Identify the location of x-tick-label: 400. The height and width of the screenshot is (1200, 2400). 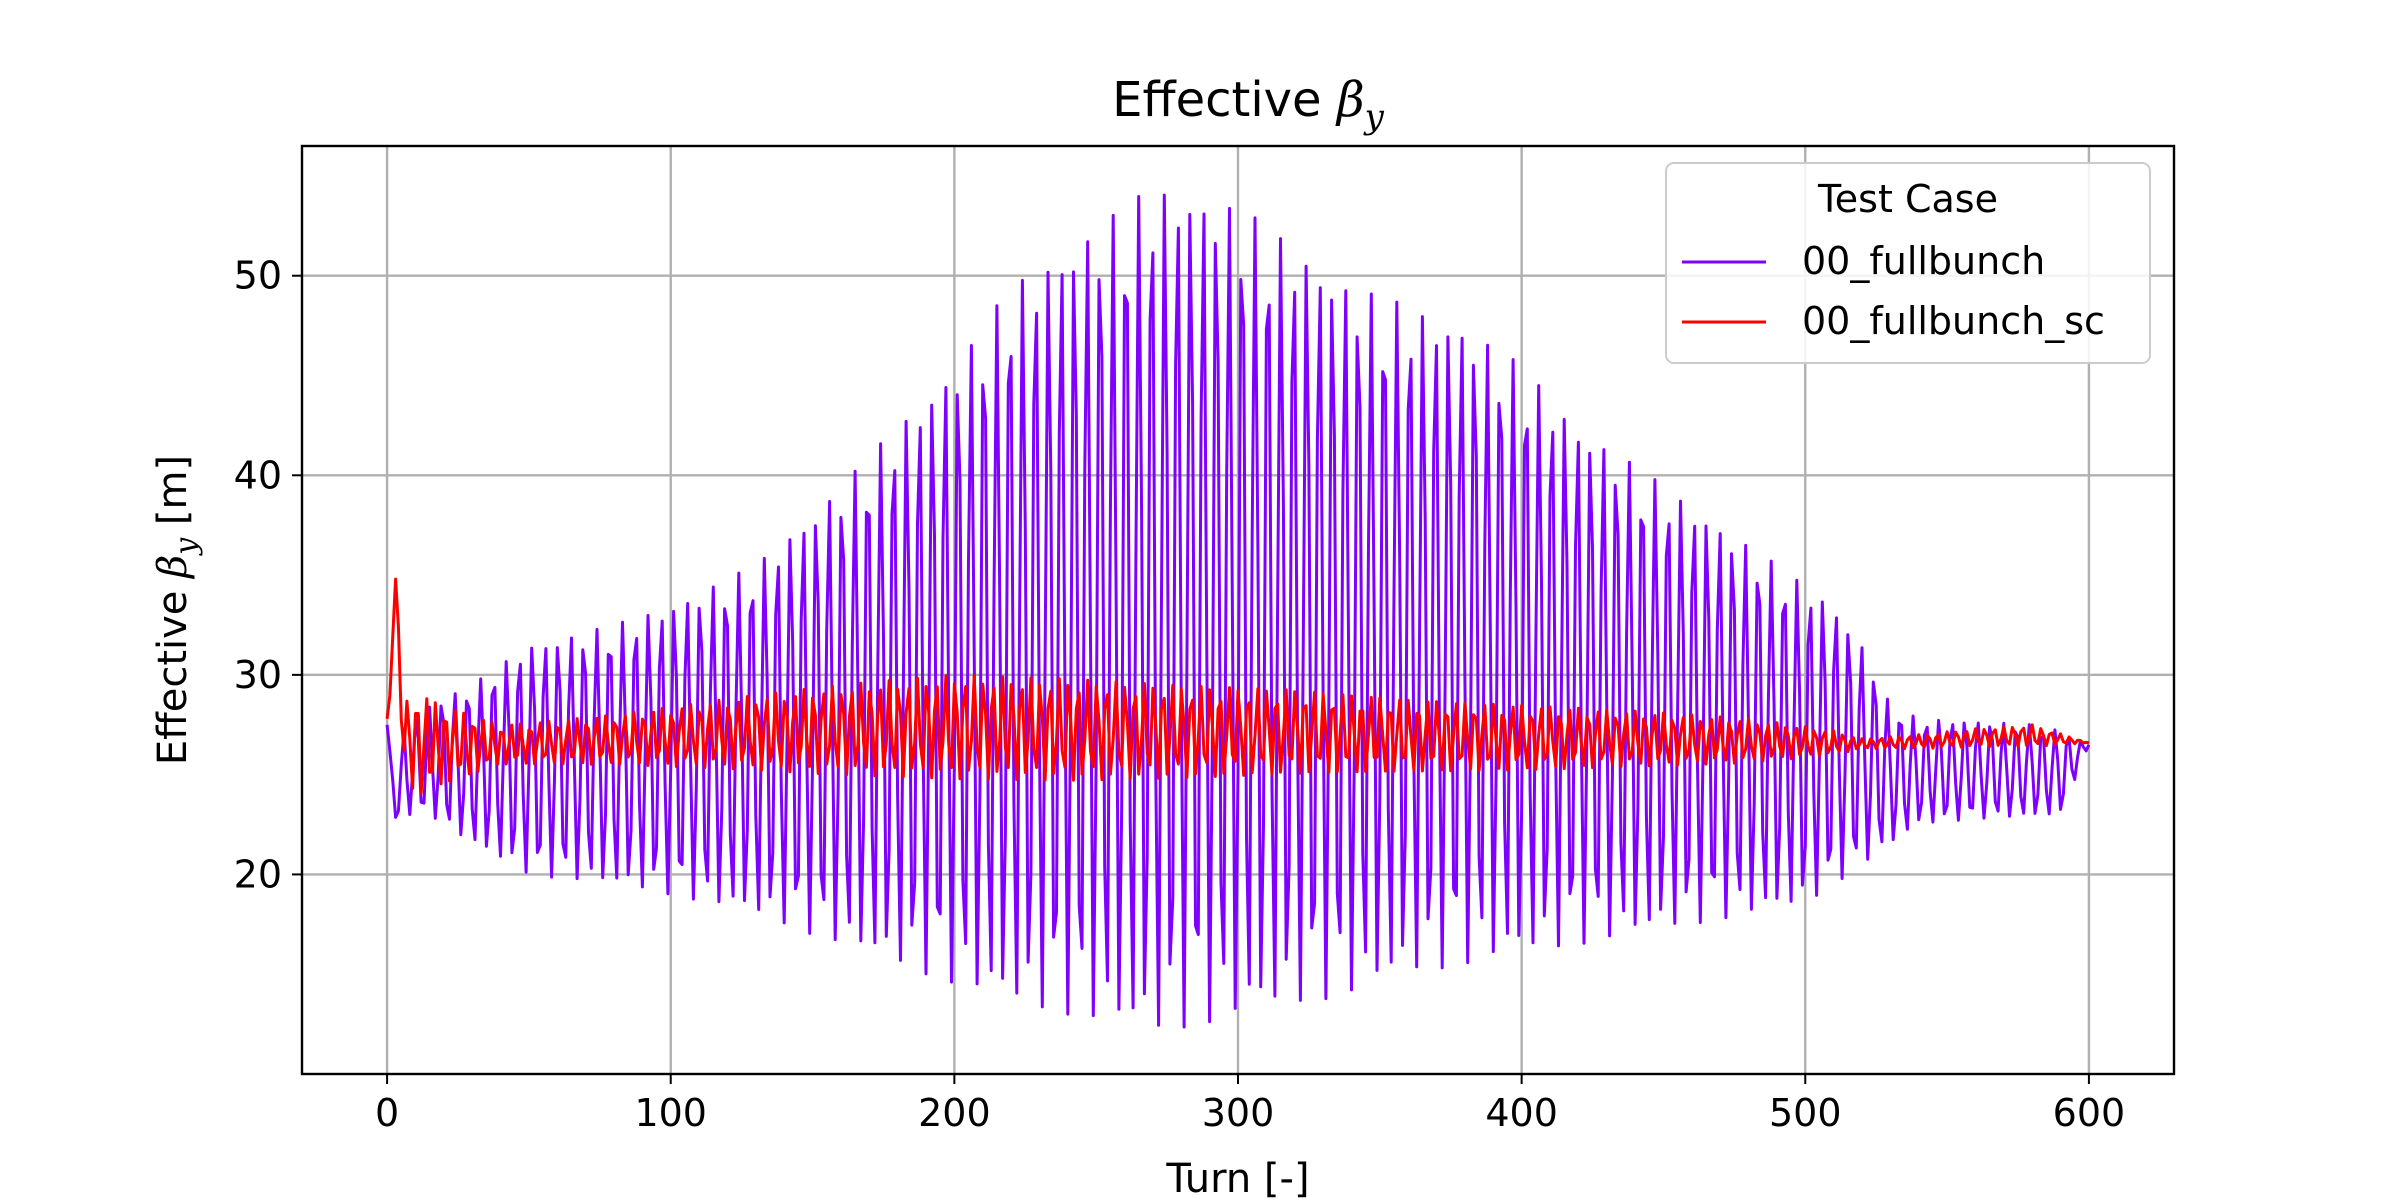
(1521, 1113).